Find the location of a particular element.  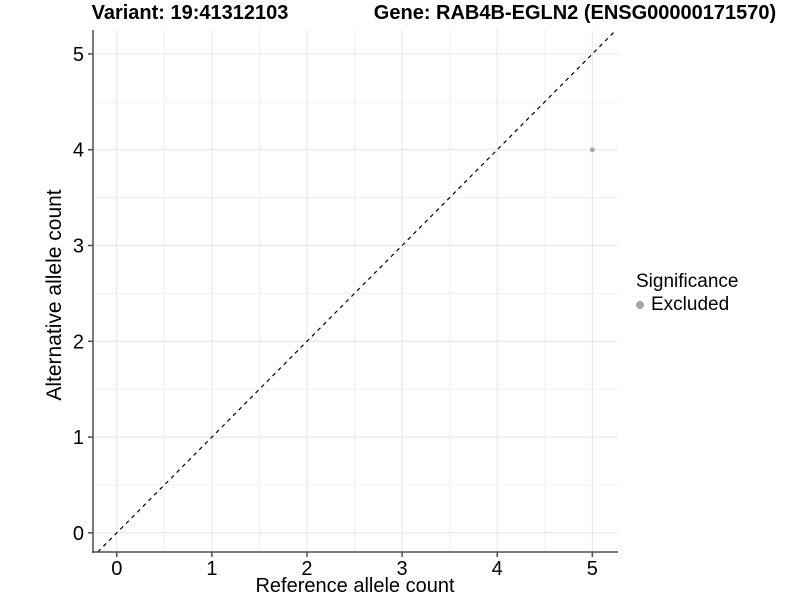

x-axis-title: Reference allele count is located at coordinates (355, 586).